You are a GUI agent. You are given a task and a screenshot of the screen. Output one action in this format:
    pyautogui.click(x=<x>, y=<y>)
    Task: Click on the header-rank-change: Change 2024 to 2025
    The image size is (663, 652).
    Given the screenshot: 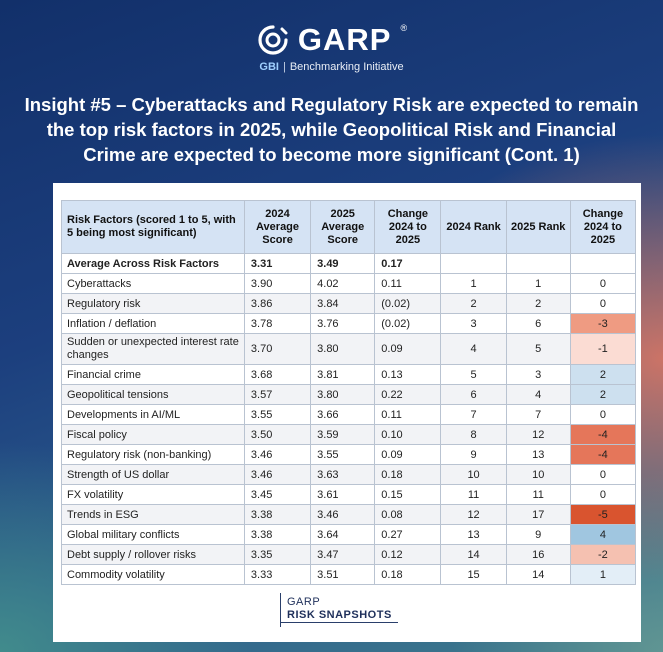 What is the action you would take?
    pyautogui.click(x=603, y=227)
    